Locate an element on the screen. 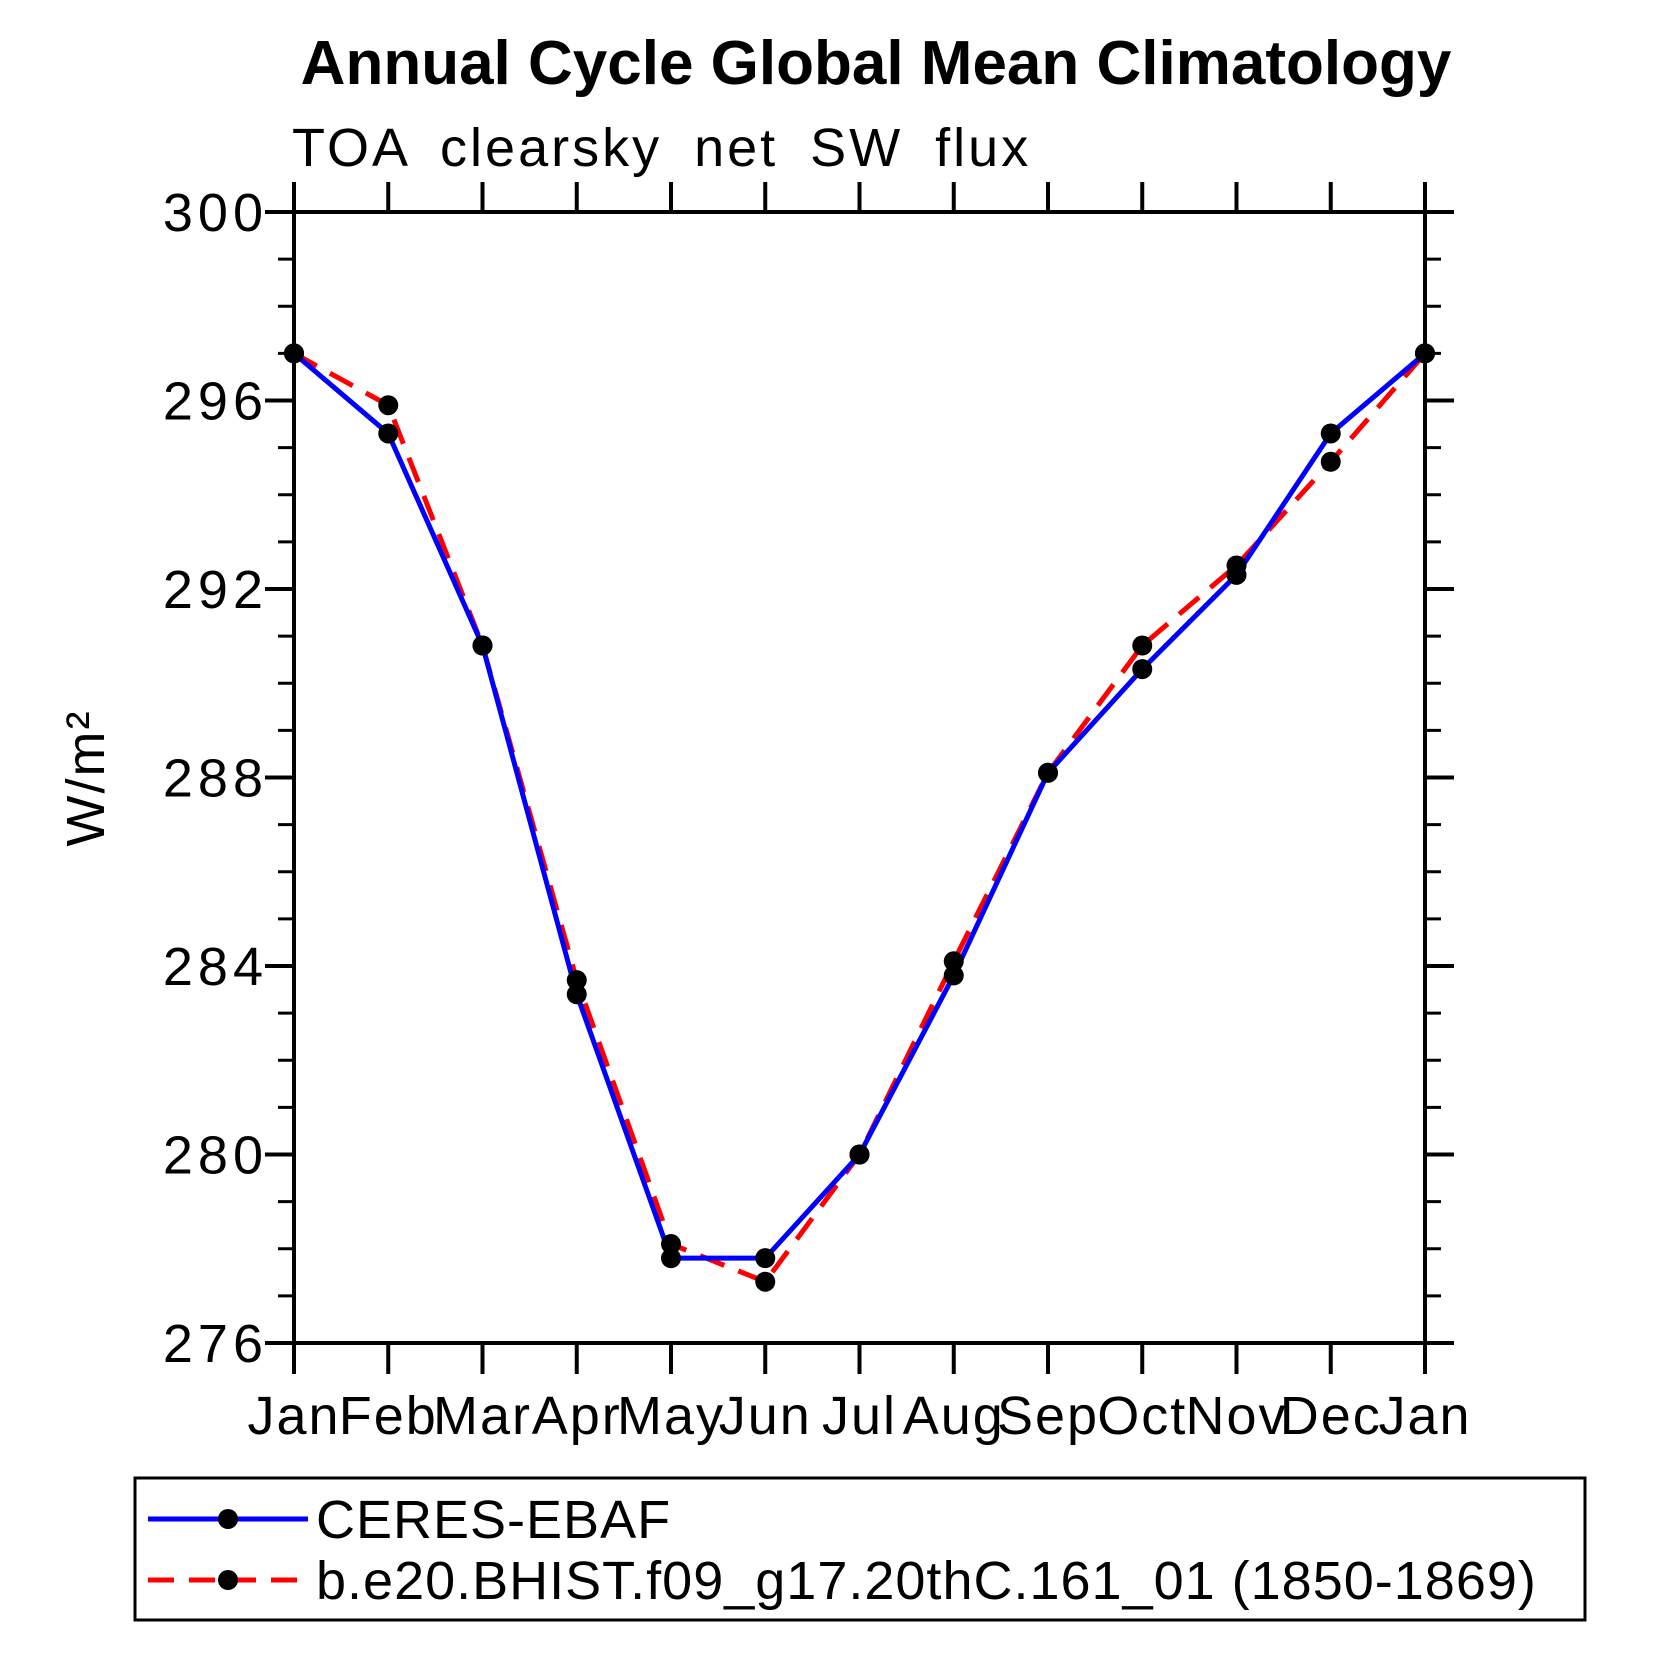 Image resolution: width=1663 pixels, height=1663 pixels. legend-entry-label: CERES-EBAF is located at coordinates (493, 1520).